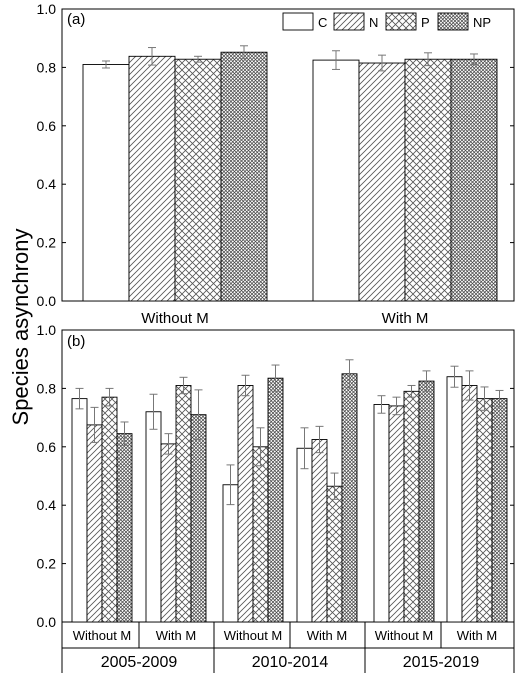 Image resolution: width=520 pixels, height=673 pixels. I want to click on x-subcategory-label-2: Without M, so click(253, 635).